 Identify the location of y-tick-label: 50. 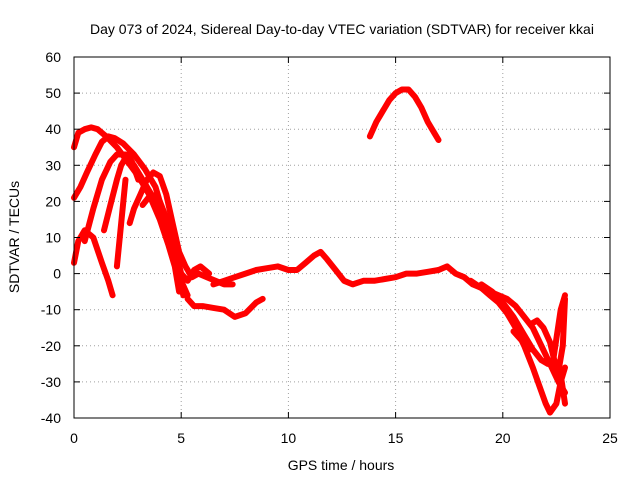
(53, 93).